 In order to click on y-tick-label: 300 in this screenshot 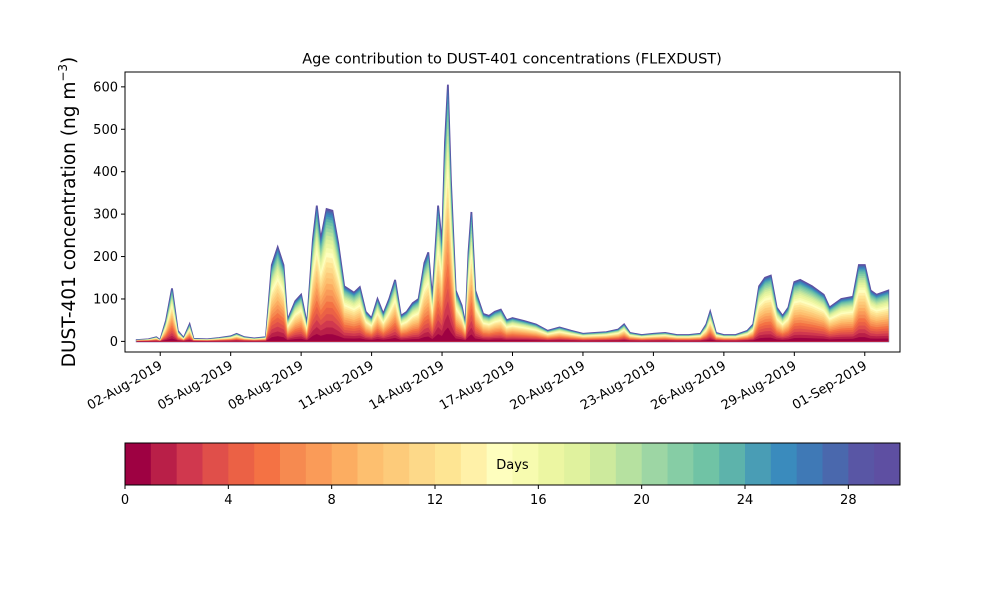, I will do `click(105, 215)`.